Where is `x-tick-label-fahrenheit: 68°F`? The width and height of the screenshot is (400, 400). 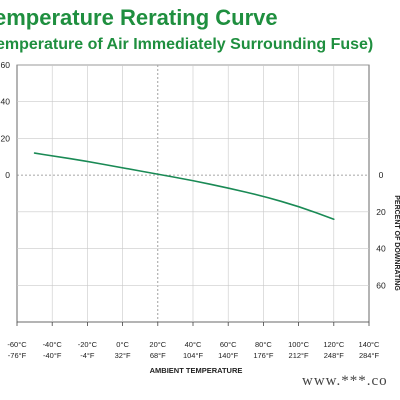
x-tick-label-fahrenheit: 68°F is located at coordinates (158, 355).